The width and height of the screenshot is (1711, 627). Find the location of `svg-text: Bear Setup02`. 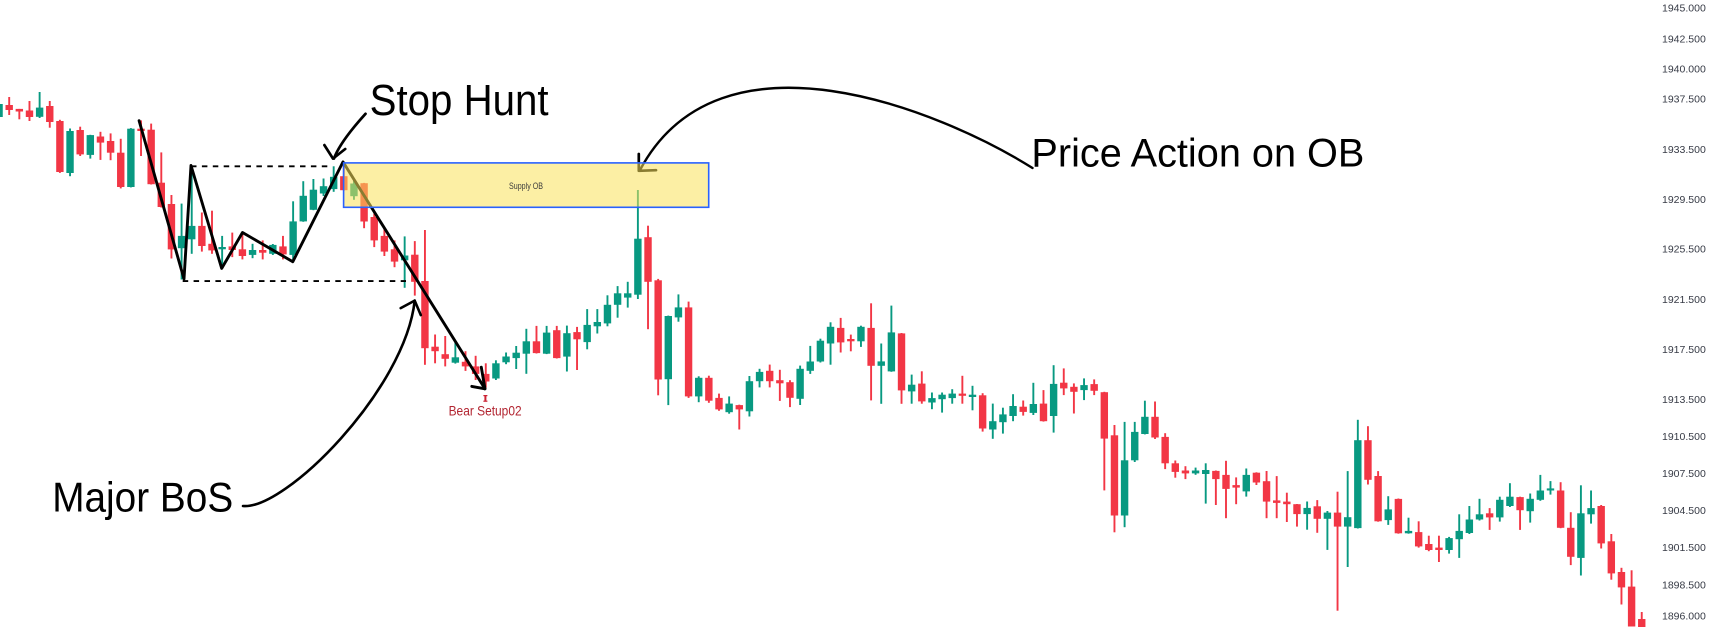

svg-text: Bear Setup02 is located at coordinates (485, 410).